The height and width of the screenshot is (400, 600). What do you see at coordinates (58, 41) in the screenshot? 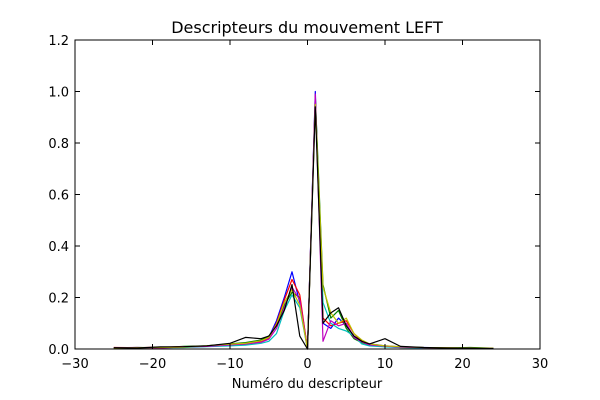
I see `y-tick-label: 1.2` at bounding box center [58, 41].